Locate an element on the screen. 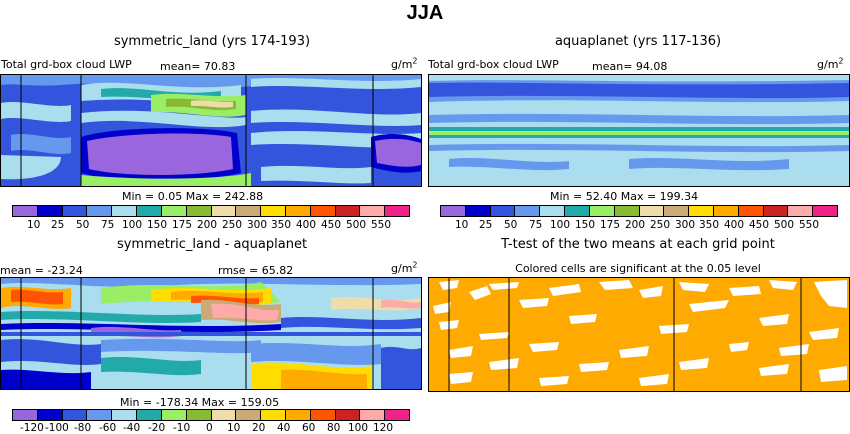 Image resolution: width=850 pixels, height=434 pixels. panel4-map is located at coordinates (639, 334).